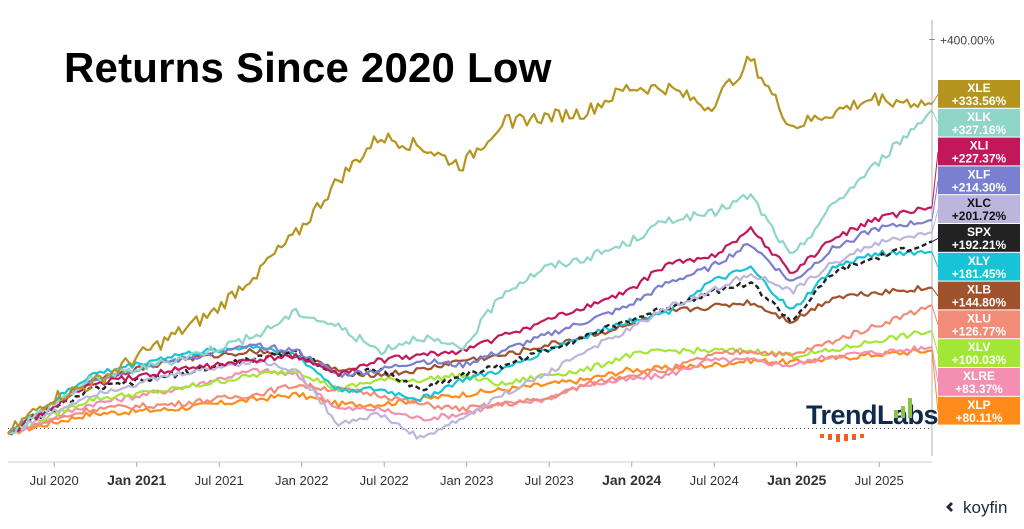 The width and height of the screenshot is (1024, 529). I want to click on x-tick-label: Jul 2025, so click(879, 480).